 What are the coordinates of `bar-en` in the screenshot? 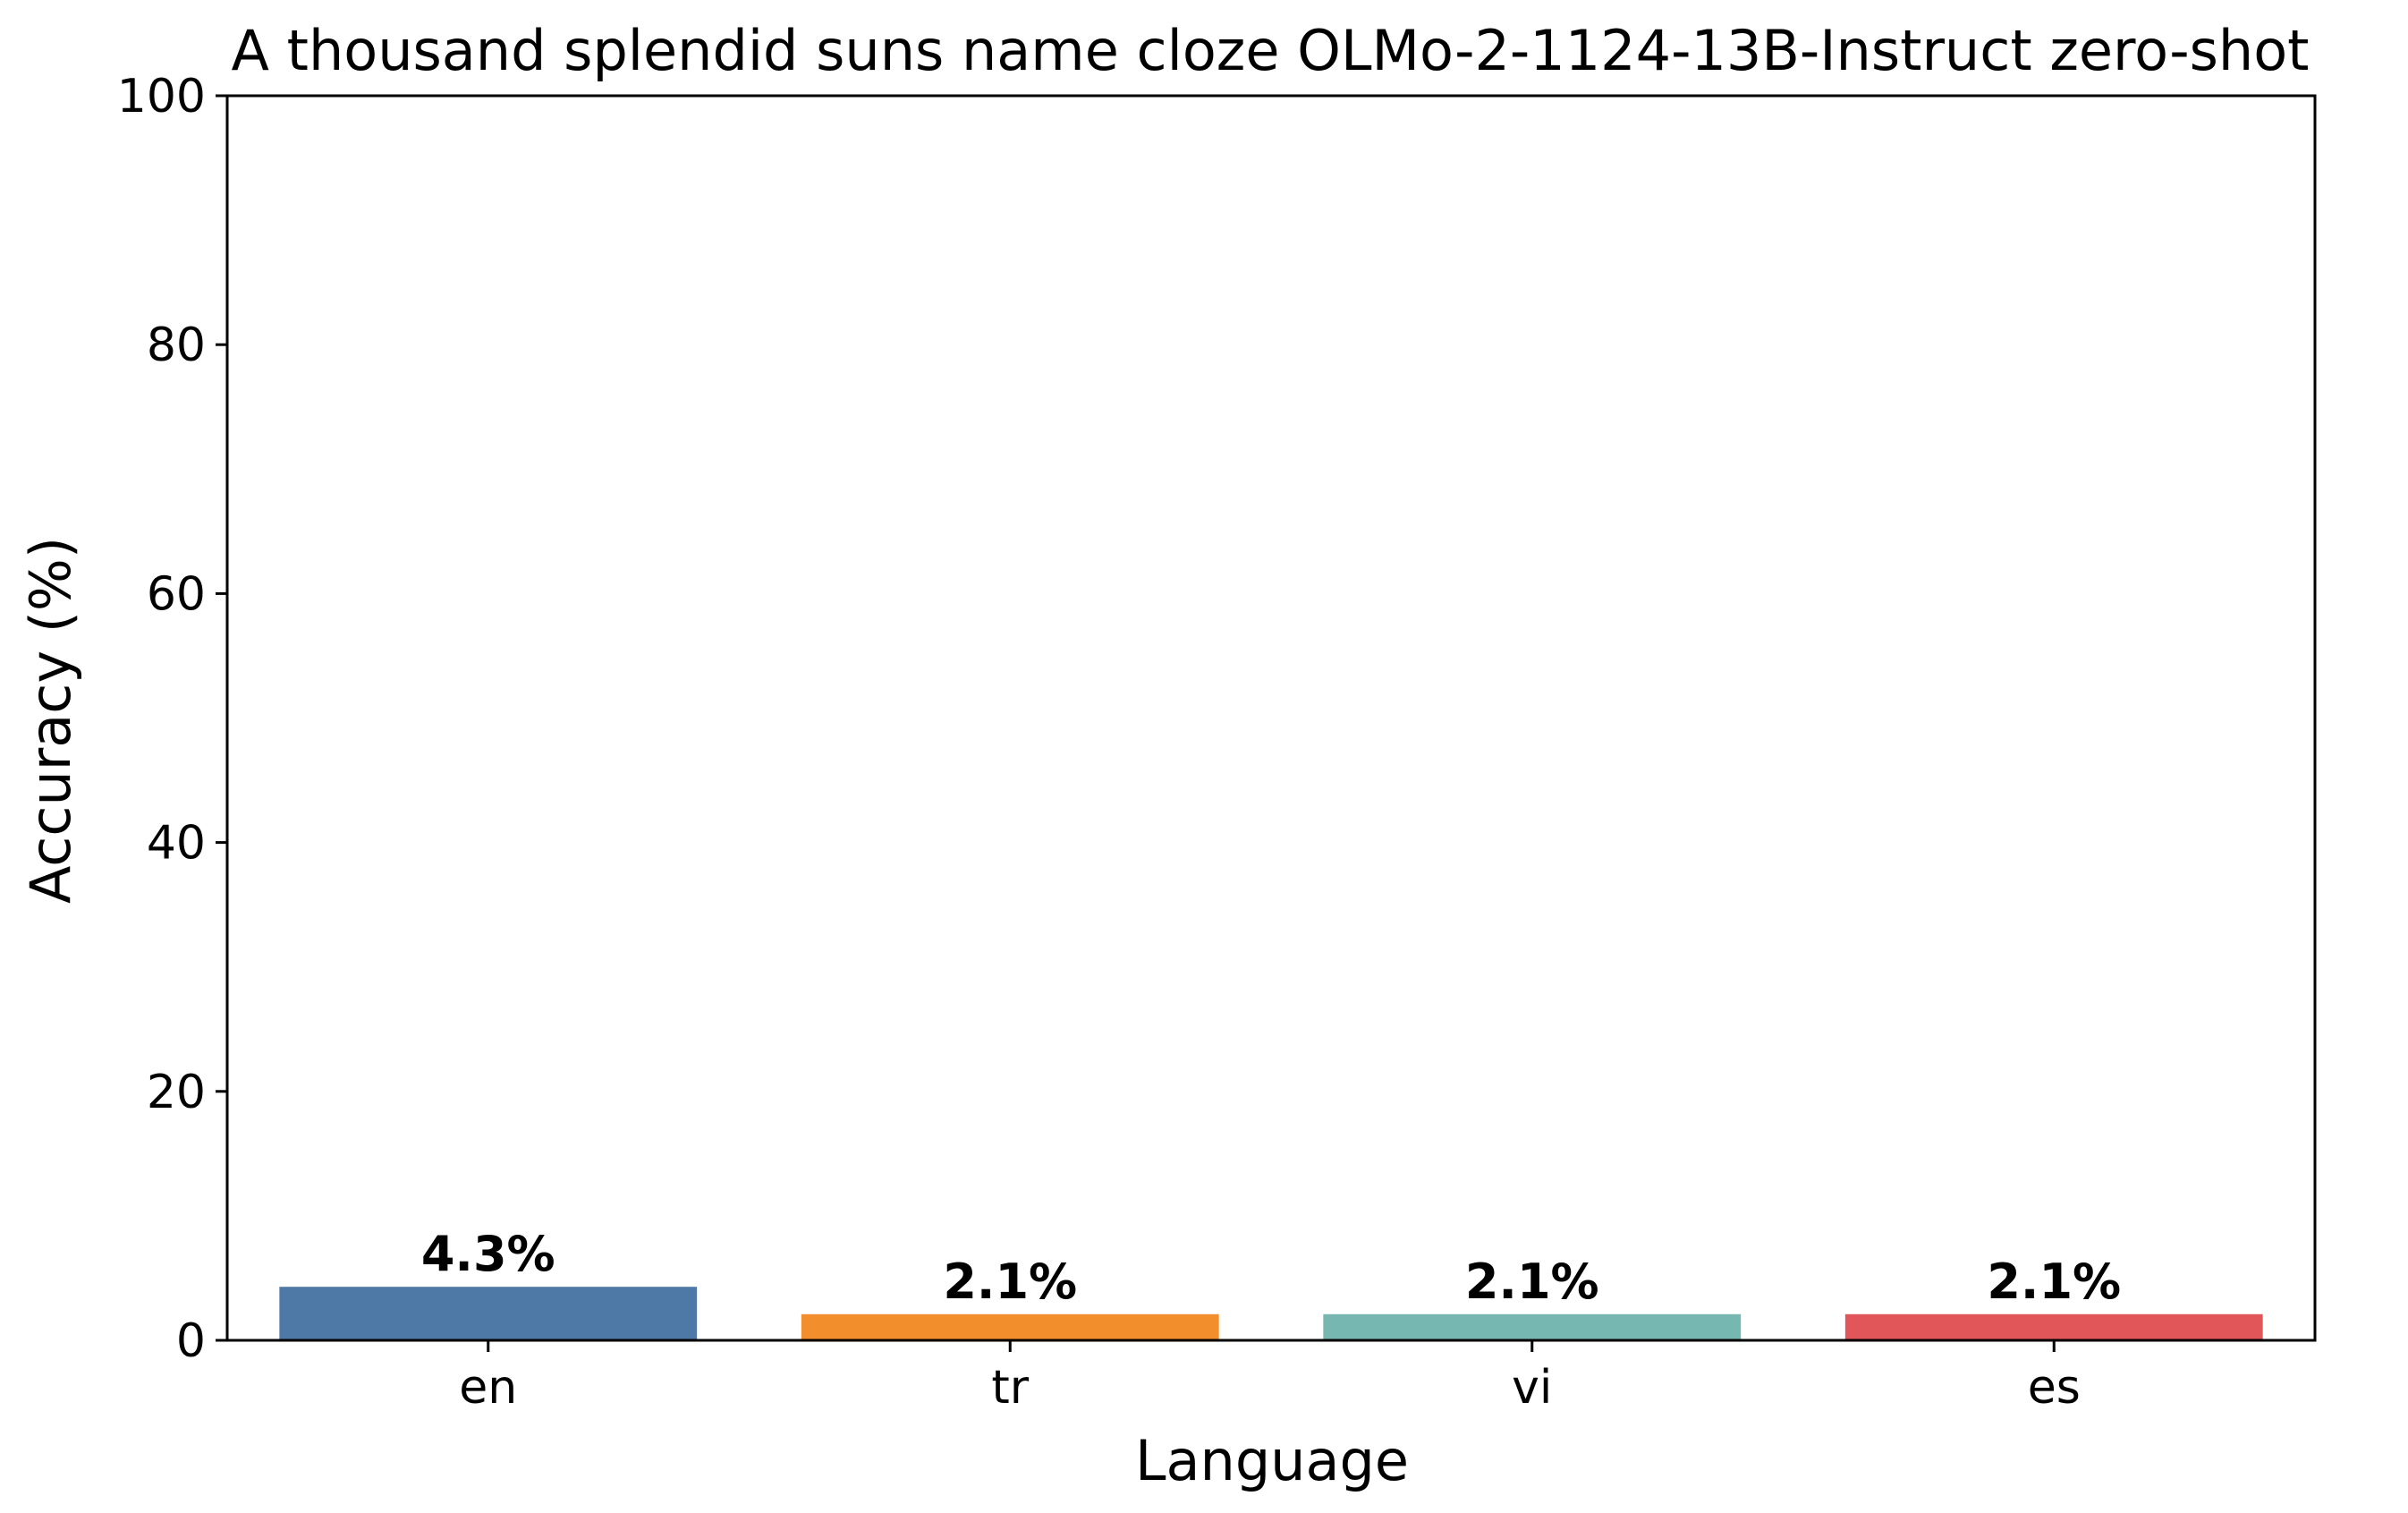 It's located at (489, 1313).